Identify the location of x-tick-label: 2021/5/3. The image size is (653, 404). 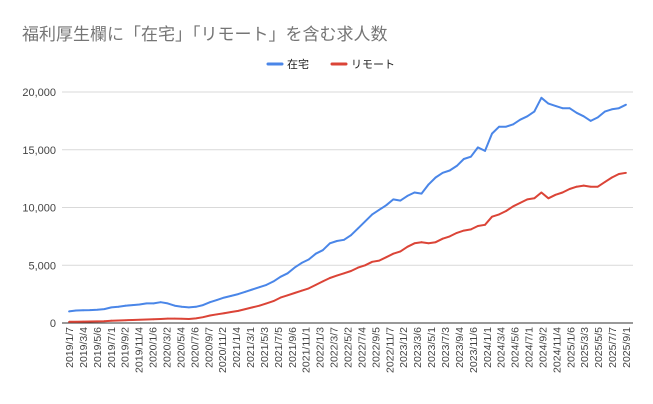
(265, 347).